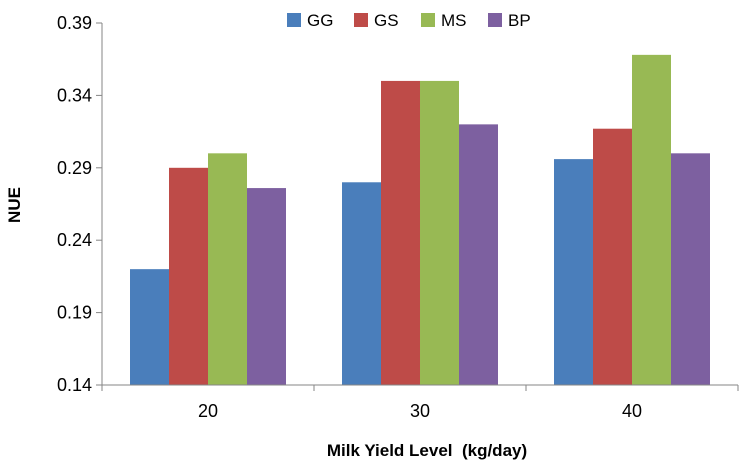  Describe the element at coordinates (519, 20) in the screenshot. I see `legend-label-bp: BP` at that location.